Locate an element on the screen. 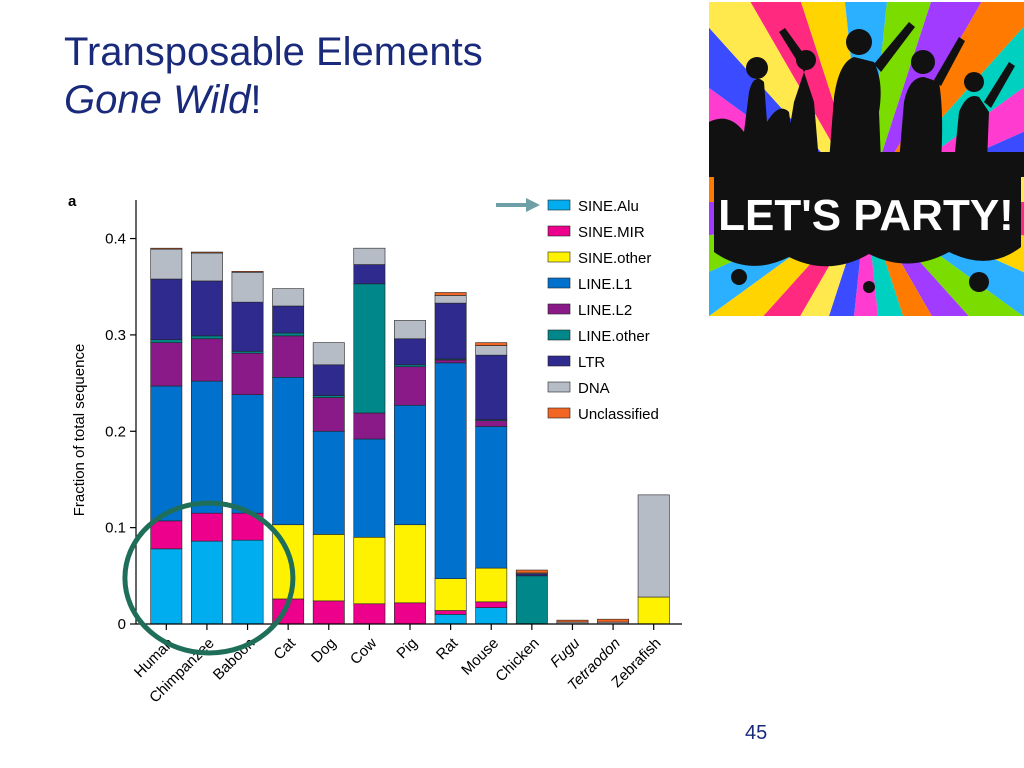  party-image: LET'S PARTY! is located at coordinates (866, 159).